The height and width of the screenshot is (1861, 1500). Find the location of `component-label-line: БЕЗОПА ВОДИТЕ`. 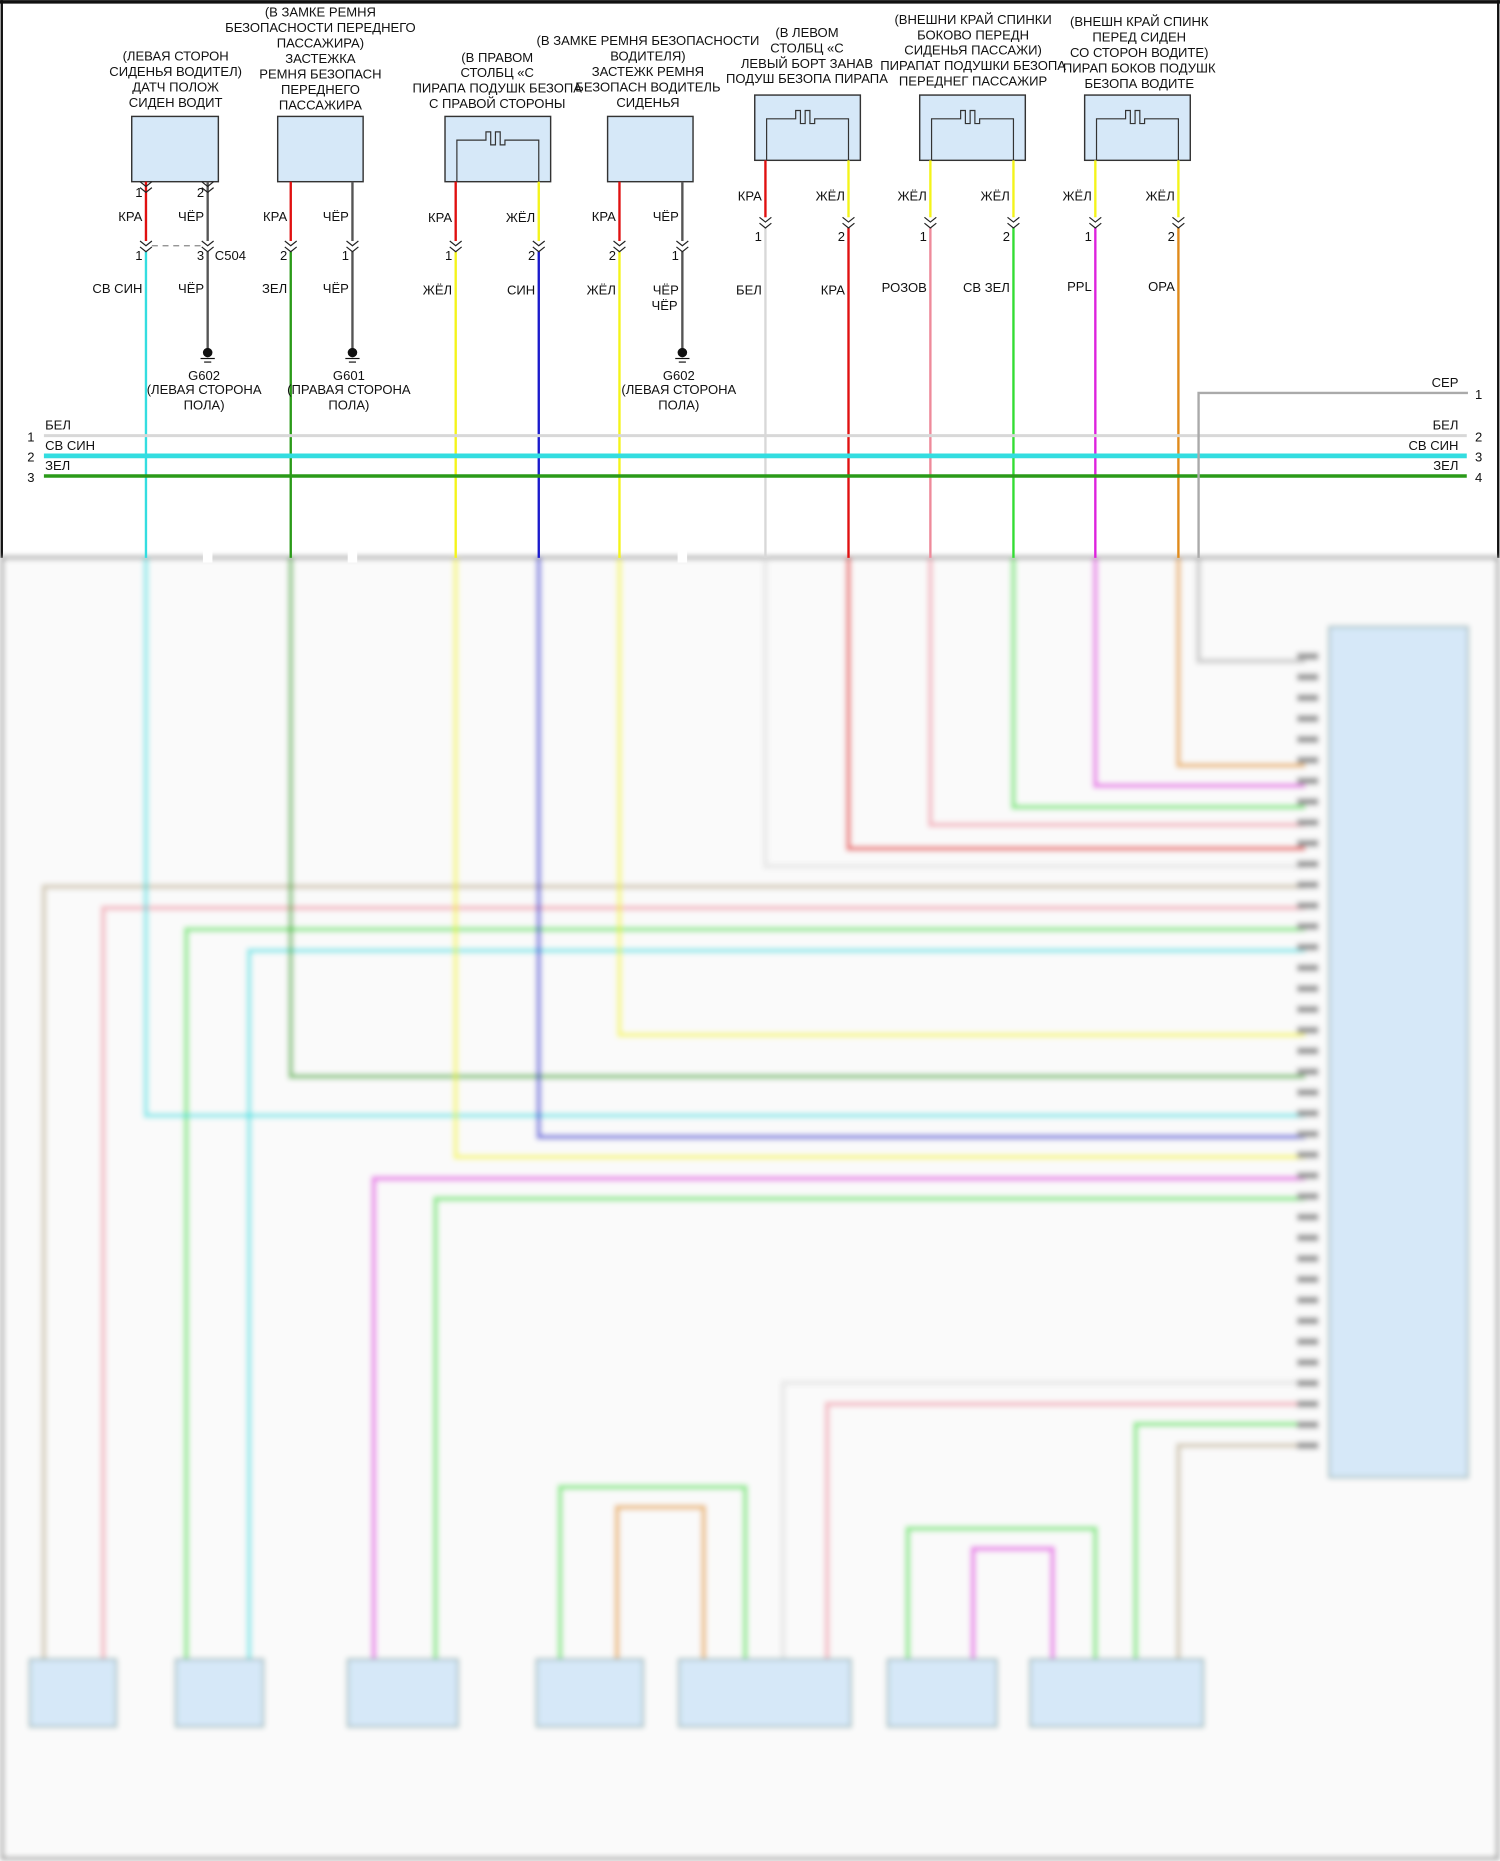

component-label-line: БЕЗОПА ВОДИТЕ is located at coordinates (1139, 83).